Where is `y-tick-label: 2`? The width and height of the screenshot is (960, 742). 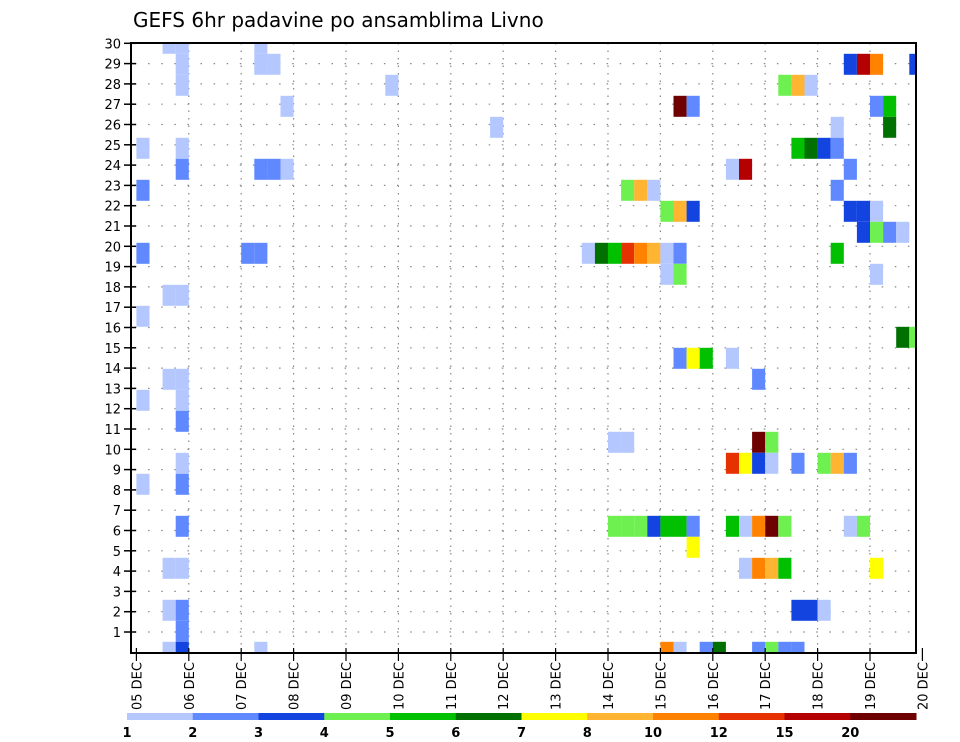
y-tick-label: 2 is located at coordinates (117, 613).